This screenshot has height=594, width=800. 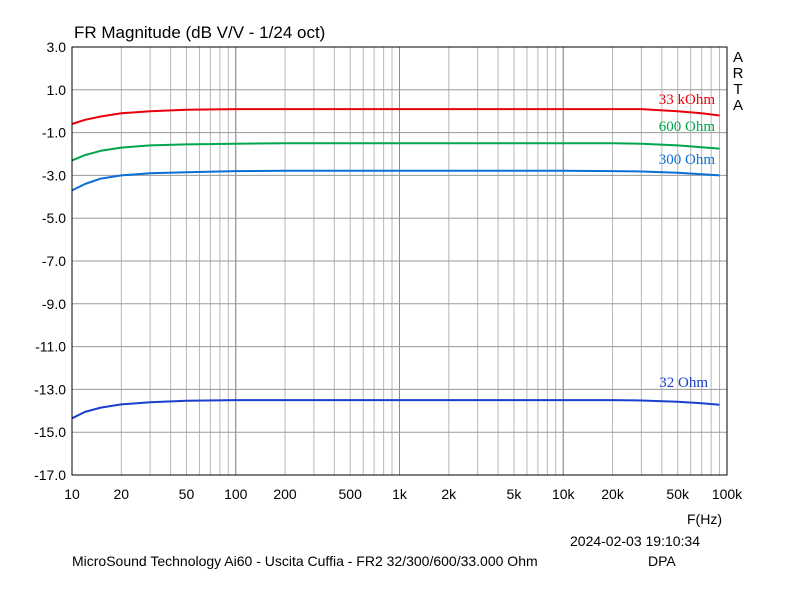 I want to click on x-tick-label: 5k, so click(x=515, y=494).